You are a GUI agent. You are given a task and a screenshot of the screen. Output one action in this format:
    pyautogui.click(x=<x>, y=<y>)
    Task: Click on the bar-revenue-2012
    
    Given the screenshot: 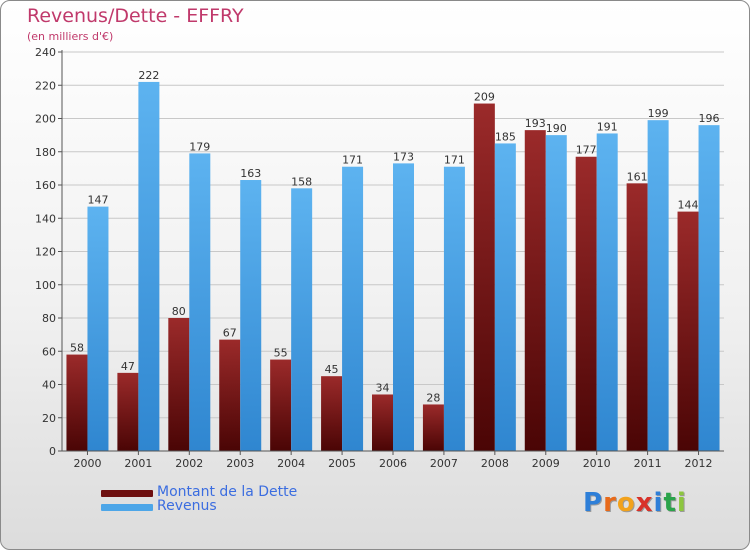 What is the action you would take?
    pyautogui.click(x=709, y=288)
    